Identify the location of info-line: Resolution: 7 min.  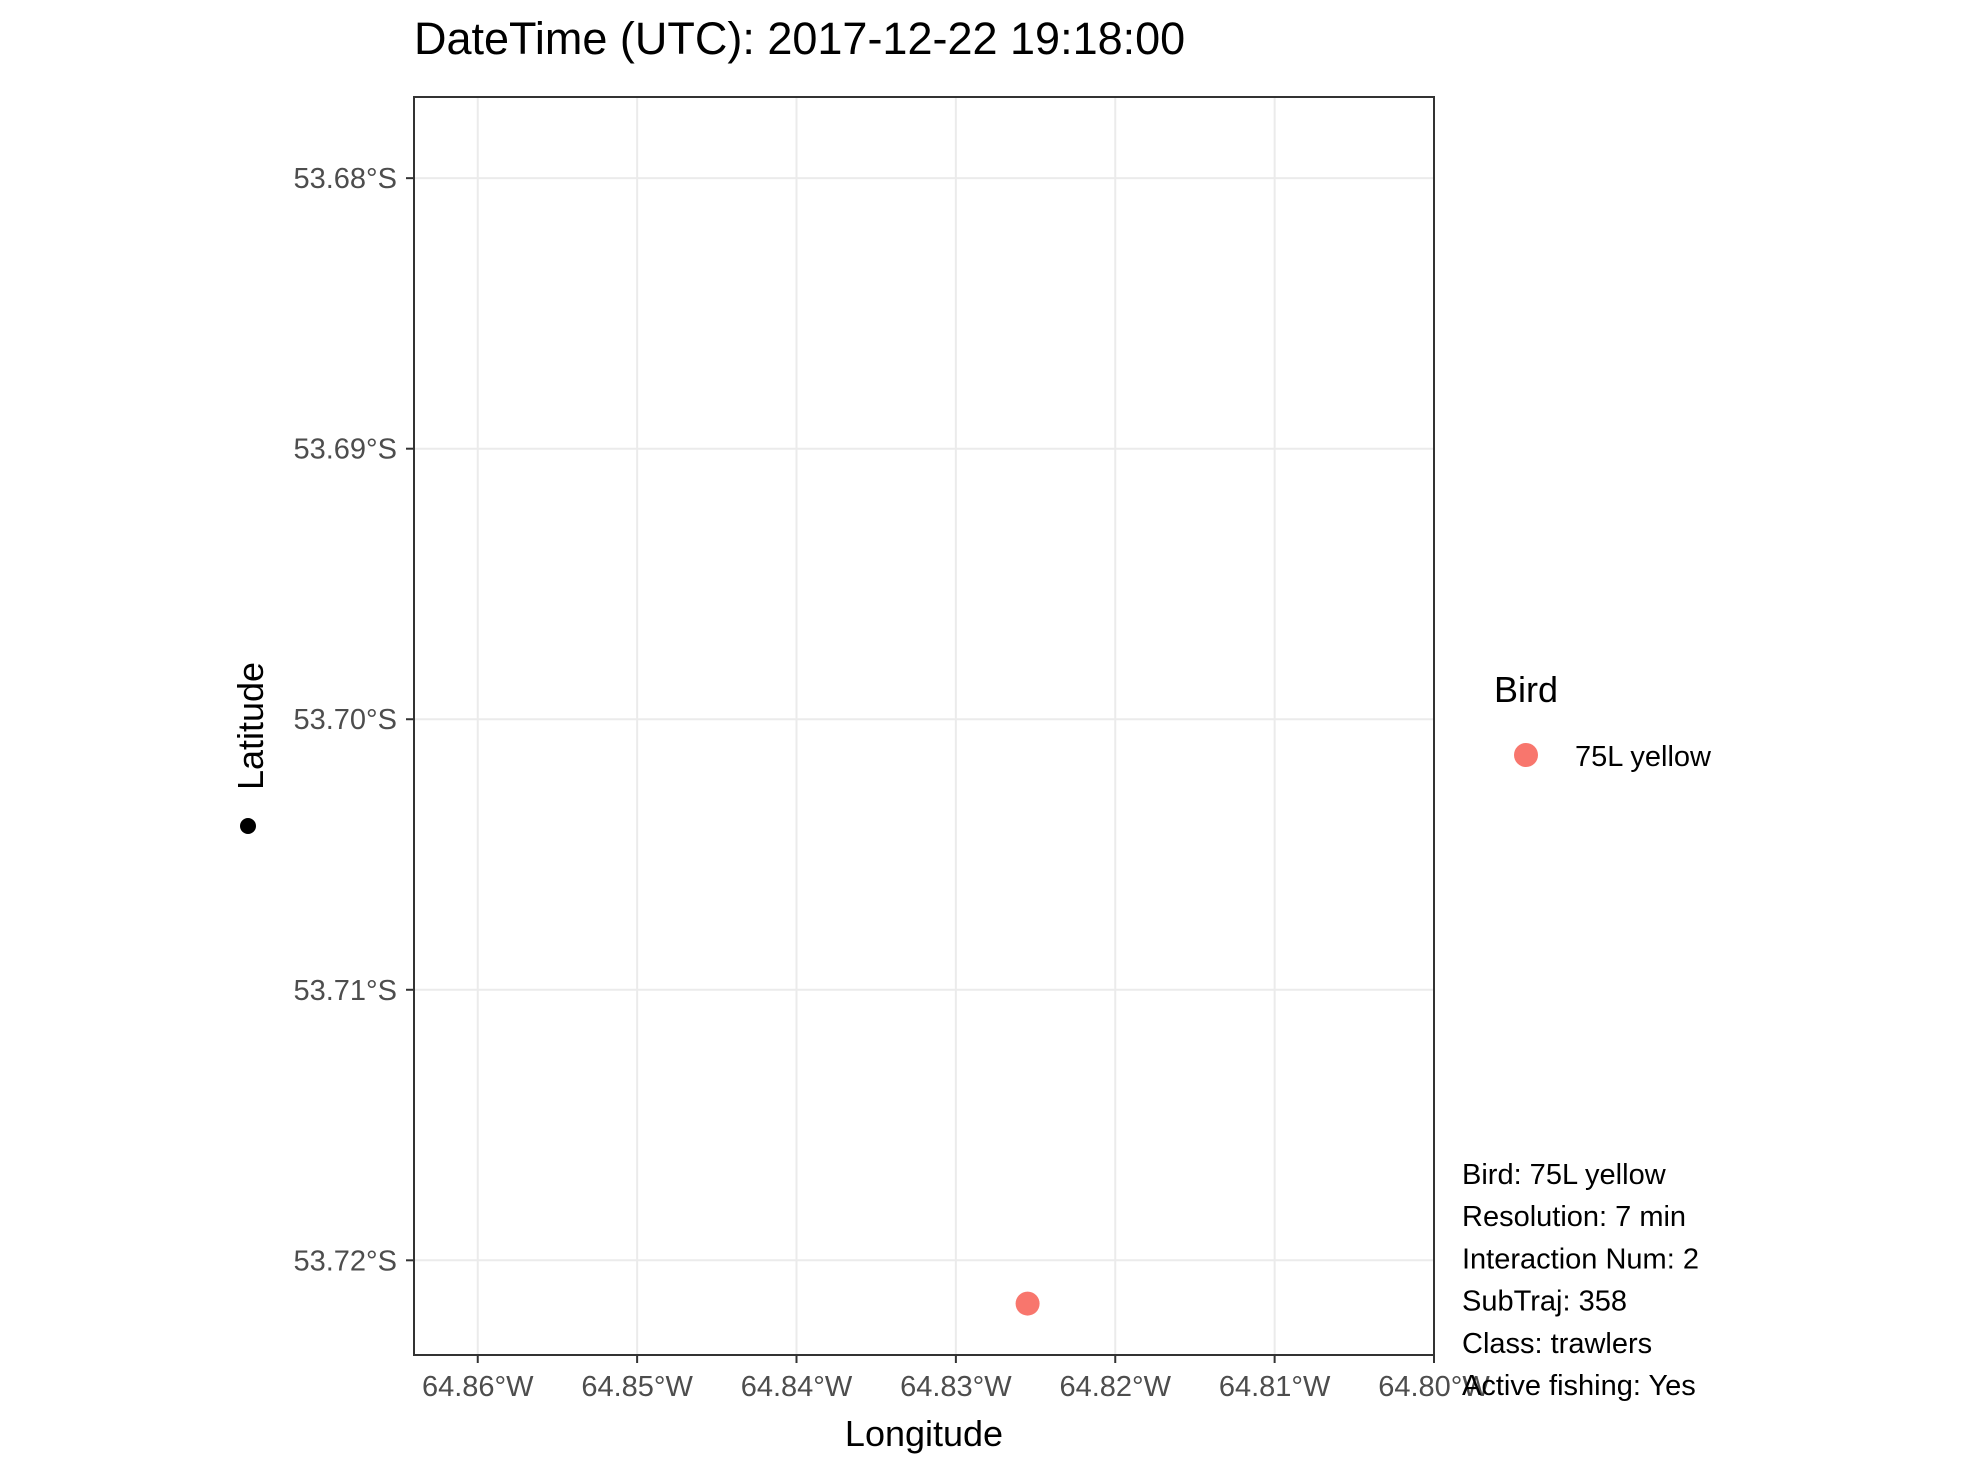
(1574, 1217).